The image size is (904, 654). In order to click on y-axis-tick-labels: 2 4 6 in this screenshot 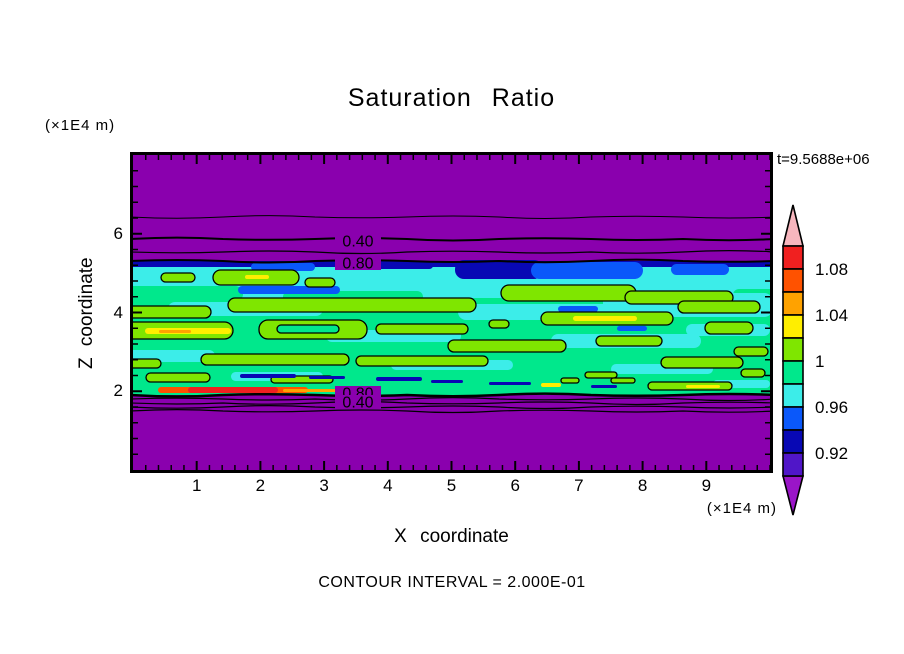, I will do `click(104, 327)`.